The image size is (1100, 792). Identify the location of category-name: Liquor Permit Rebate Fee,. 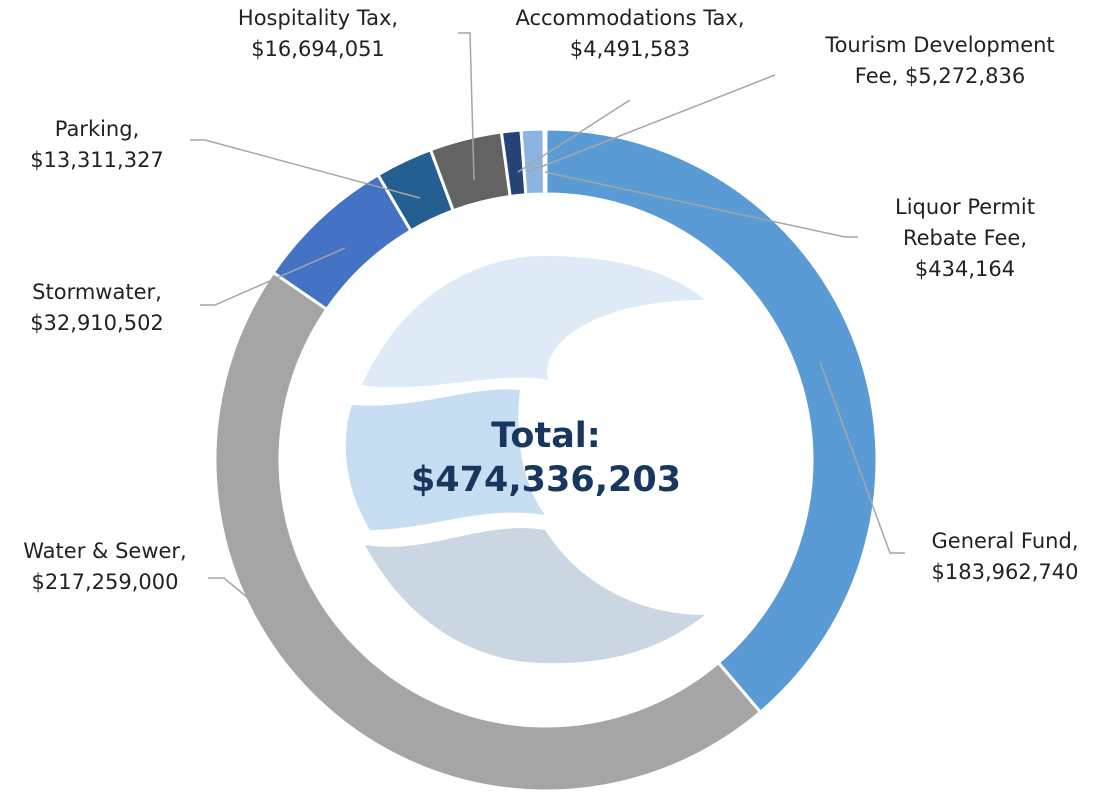
(965, 222).